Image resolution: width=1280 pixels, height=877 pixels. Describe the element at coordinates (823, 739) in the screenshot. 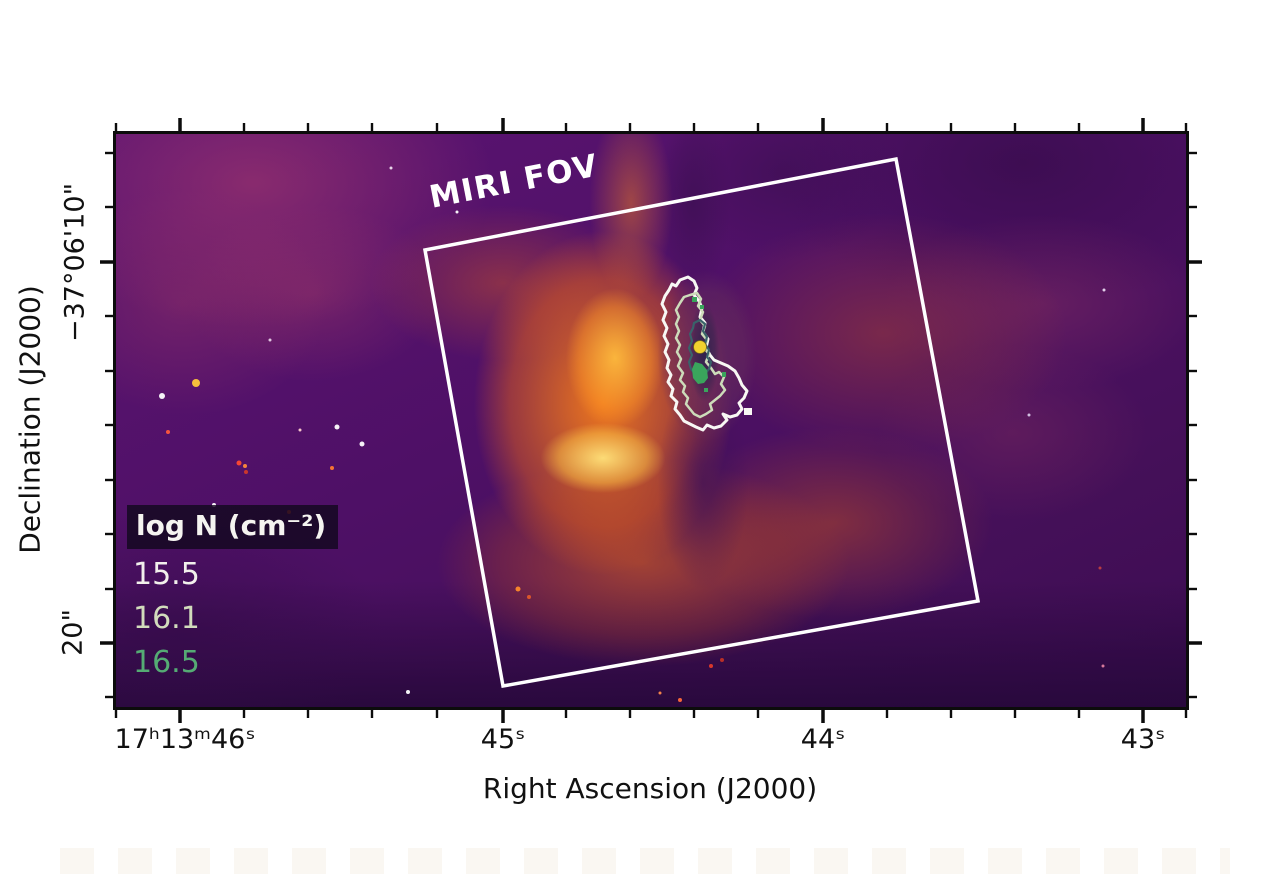

I see `x-tick-label: 44ˢ` at that location.